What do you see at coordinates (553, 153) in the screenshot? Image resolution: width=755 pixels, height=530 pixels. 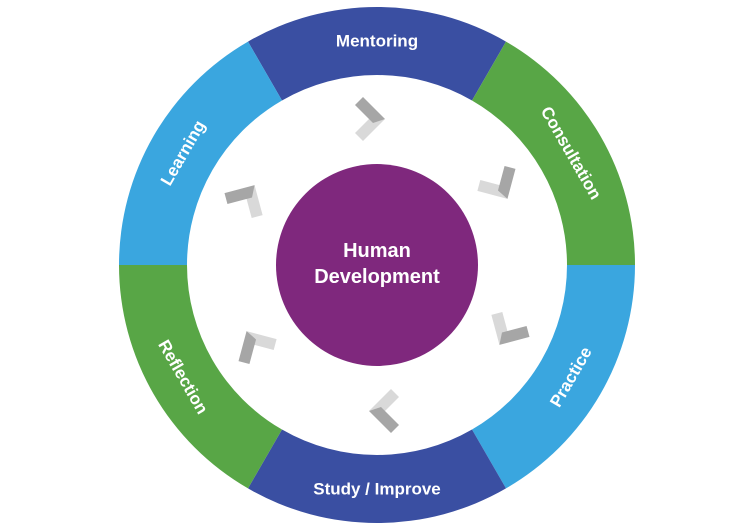 I see `segment-consultation` at bounding box center [553, 153].